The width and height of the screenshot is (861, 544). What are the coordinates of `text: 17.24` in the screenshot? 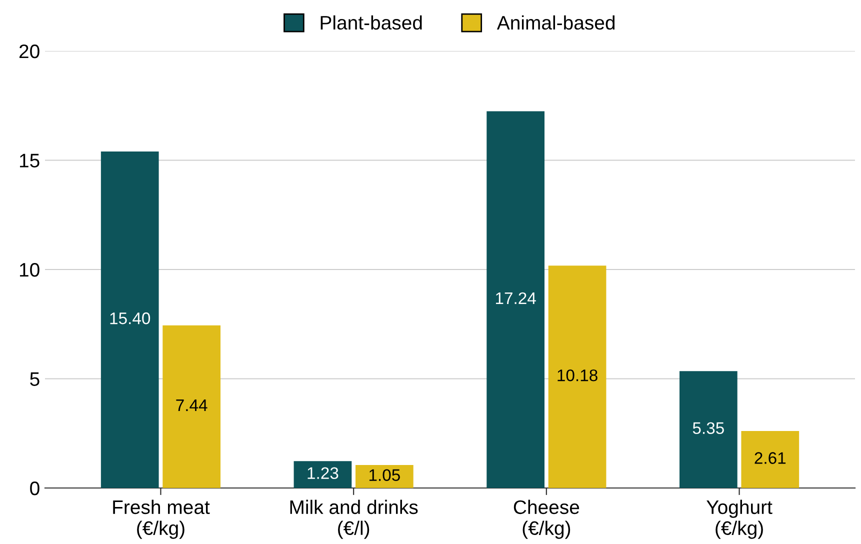 It's located at (516, 298).